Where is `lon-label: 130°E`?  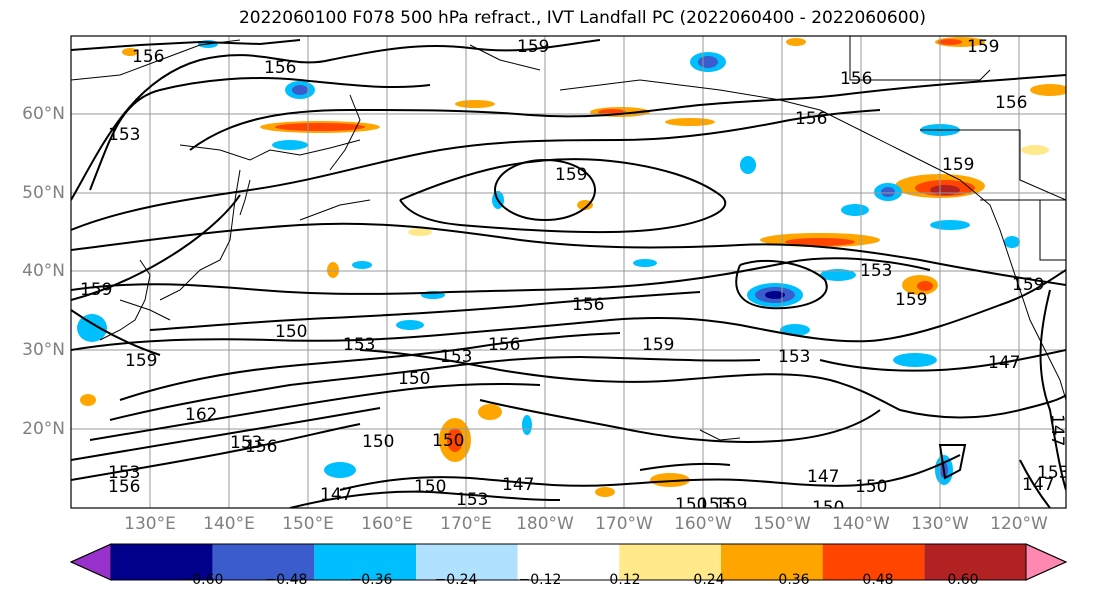
lon-label: 130°E is located at coordinates (150, 524).